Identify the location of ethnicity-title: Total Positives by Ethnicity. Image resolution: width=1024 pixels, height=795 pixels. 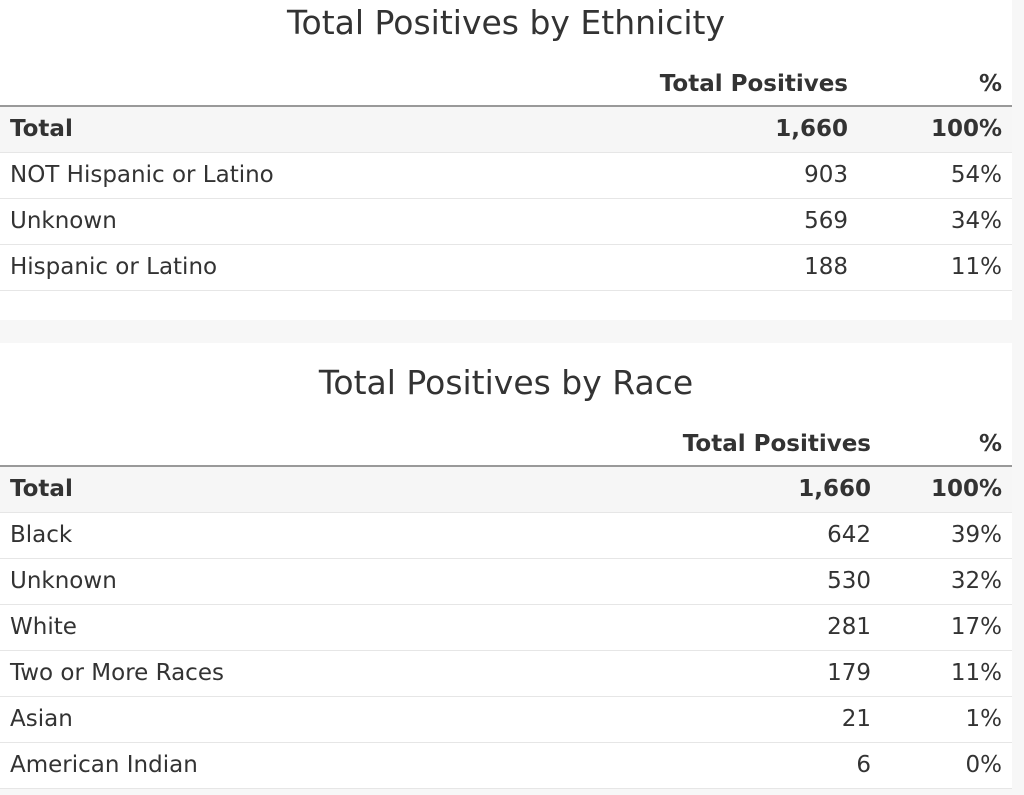
(506, 22).